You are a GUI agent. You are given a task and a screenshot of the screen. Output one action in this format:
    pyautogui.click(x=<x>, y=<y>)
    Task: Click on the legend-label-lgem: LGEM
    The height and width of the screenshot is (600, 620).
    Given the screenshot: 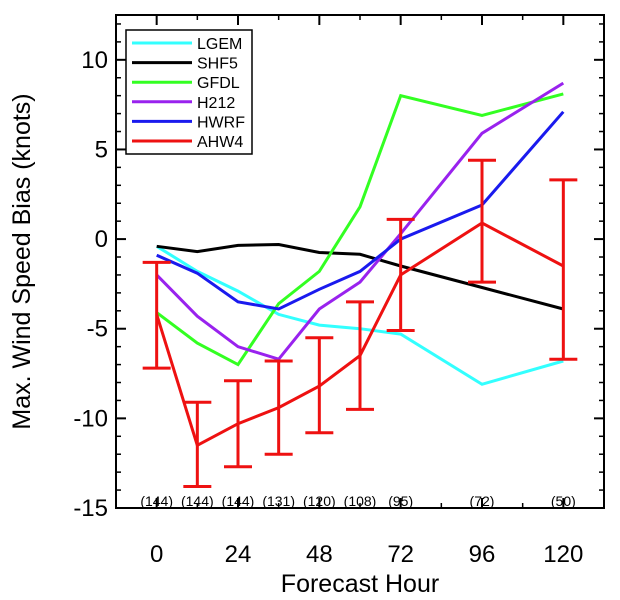 What is the action you would take?
    pyautogui.click(x=219, y=44)
    